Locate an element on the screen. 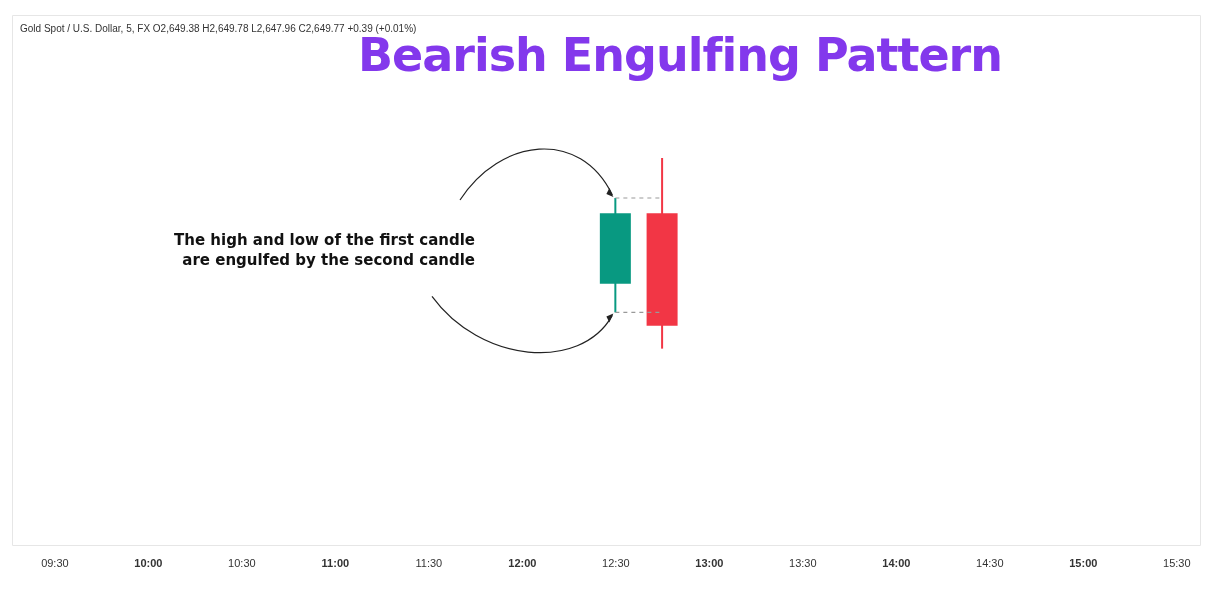 The height and width of the screenshot is (595, 1205). x-tick-label: 15:00 is located at coordinates (1083, 562).